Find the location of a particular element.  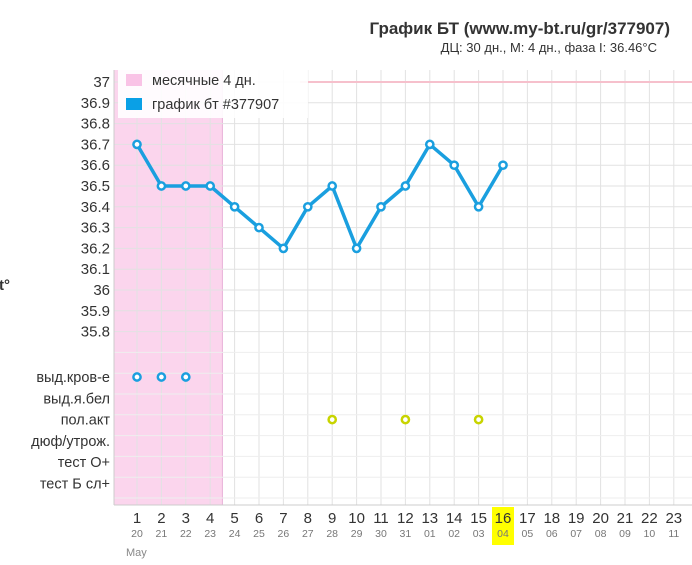

x-date-label: 06 is located at coordinates (552, 534).